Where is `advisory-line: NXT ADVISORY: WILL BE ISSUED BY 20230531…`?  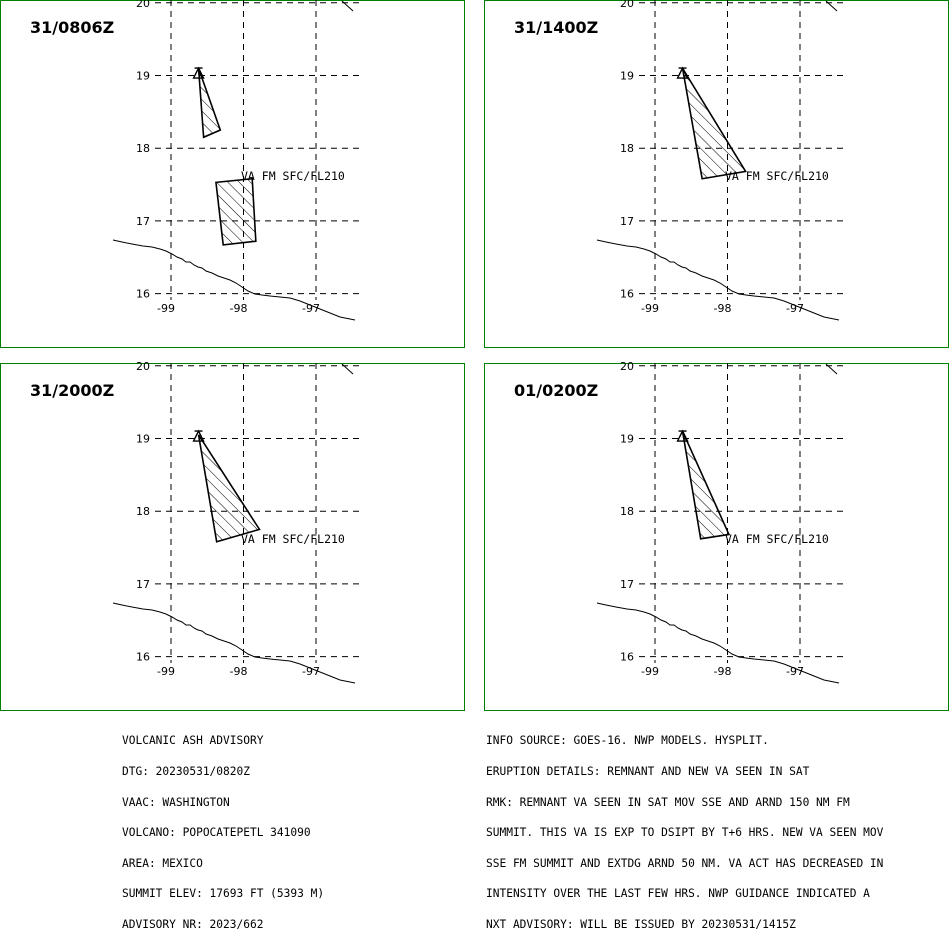 advisory-line: NXT ADVISORY: WILL BE ISSUED BY 20230531… is located at coordinates (641, 924).